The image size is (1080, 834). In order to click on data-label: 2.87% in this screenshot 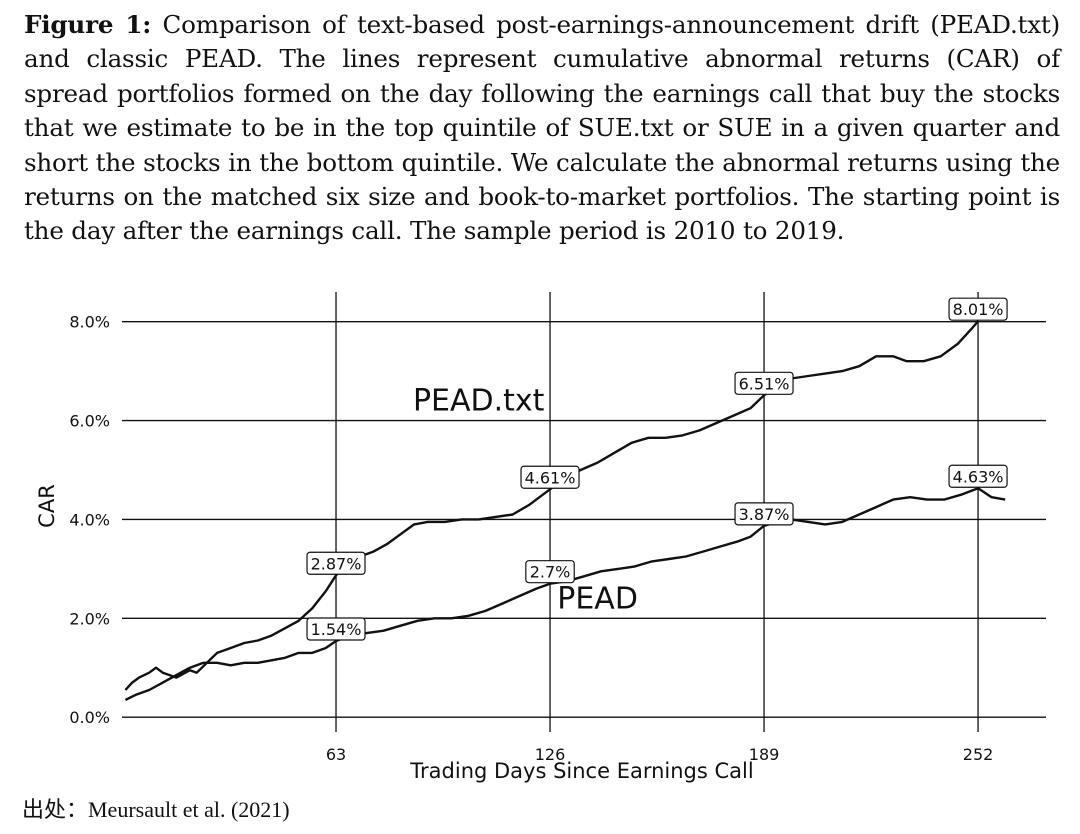, I will do `click(336, 563)`.